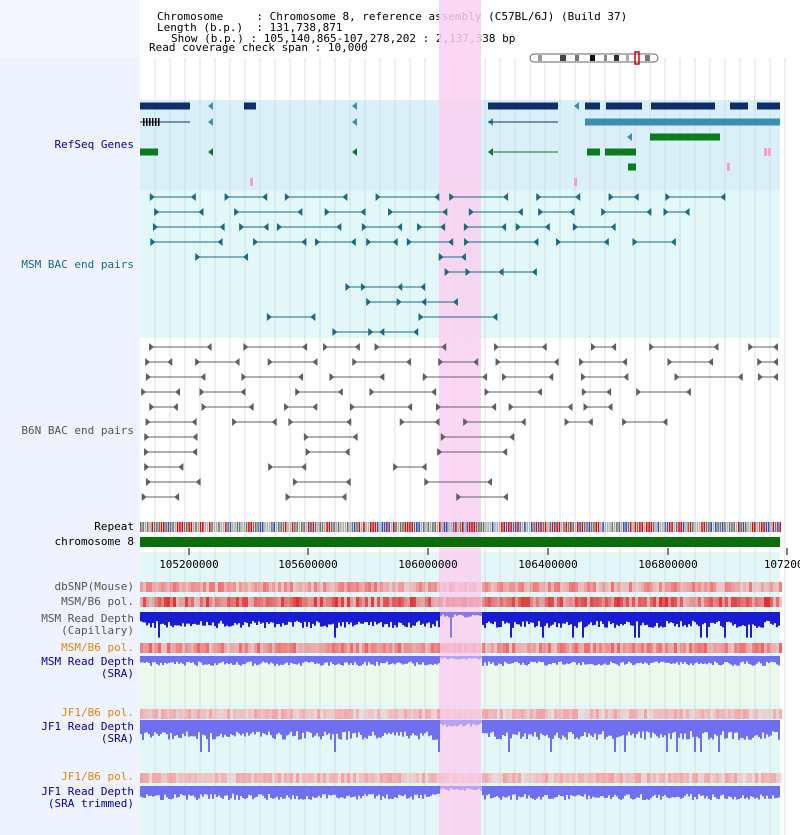  What do you see at coordinates (77, 430) in the screenshot?
I see `track-label-b6n-bac: B6N BAC end pairs` at bounding box center [77, 430].